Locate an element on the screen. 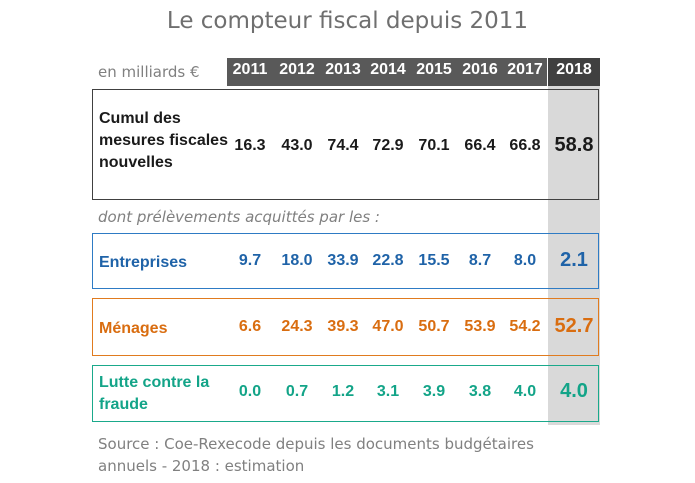 The width and height of the screenshot is (695, 483). cell-value-2017: 4.0 is located at coordinates (525, 391).